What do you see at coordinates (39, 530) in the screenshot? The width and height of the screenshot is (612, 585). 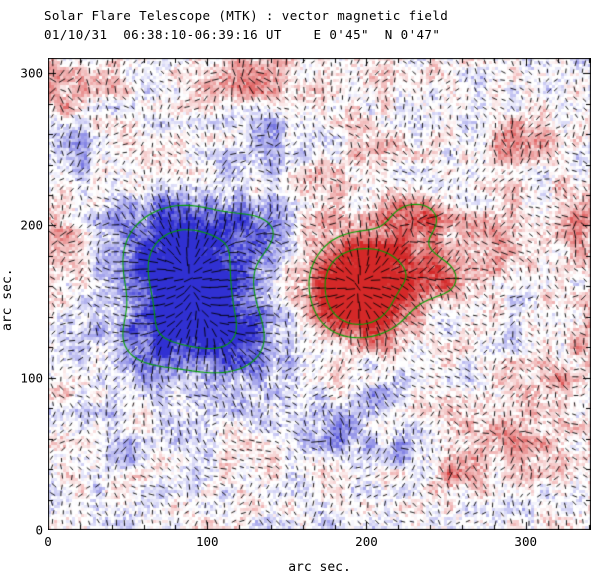 I see `y-tick-label: 0` at bounding box center [39, 530].